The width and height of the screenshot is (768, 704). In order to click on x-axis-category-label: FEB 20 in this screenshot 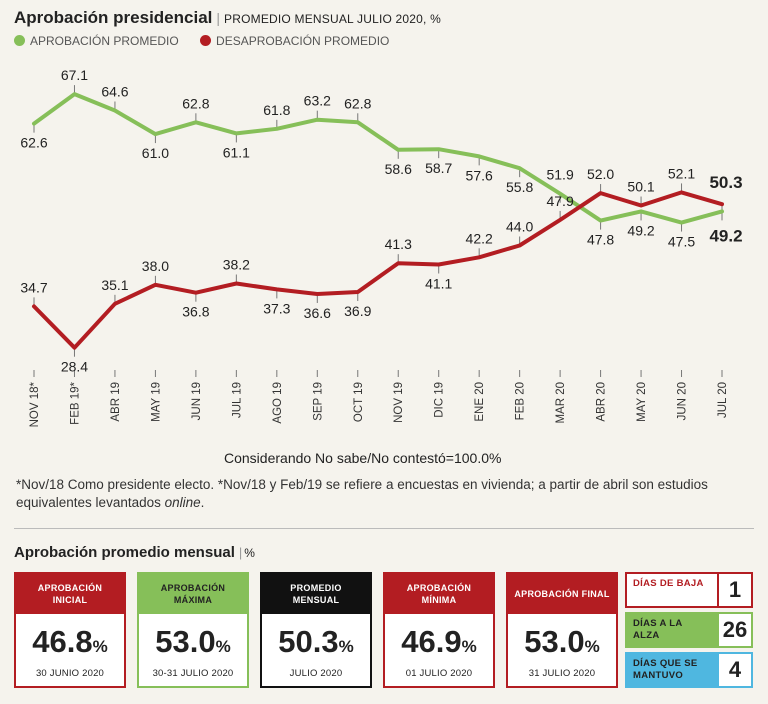, I will do `click(521, 401)`.